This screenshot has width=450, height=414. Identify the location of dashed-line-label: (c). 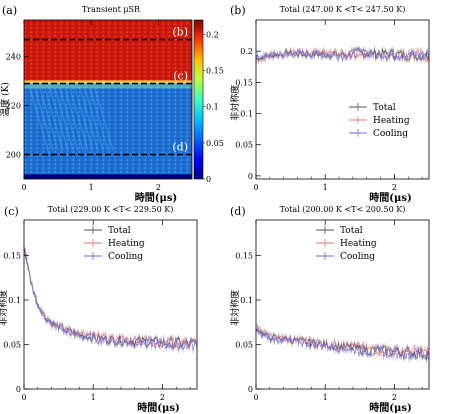
(180, 76).